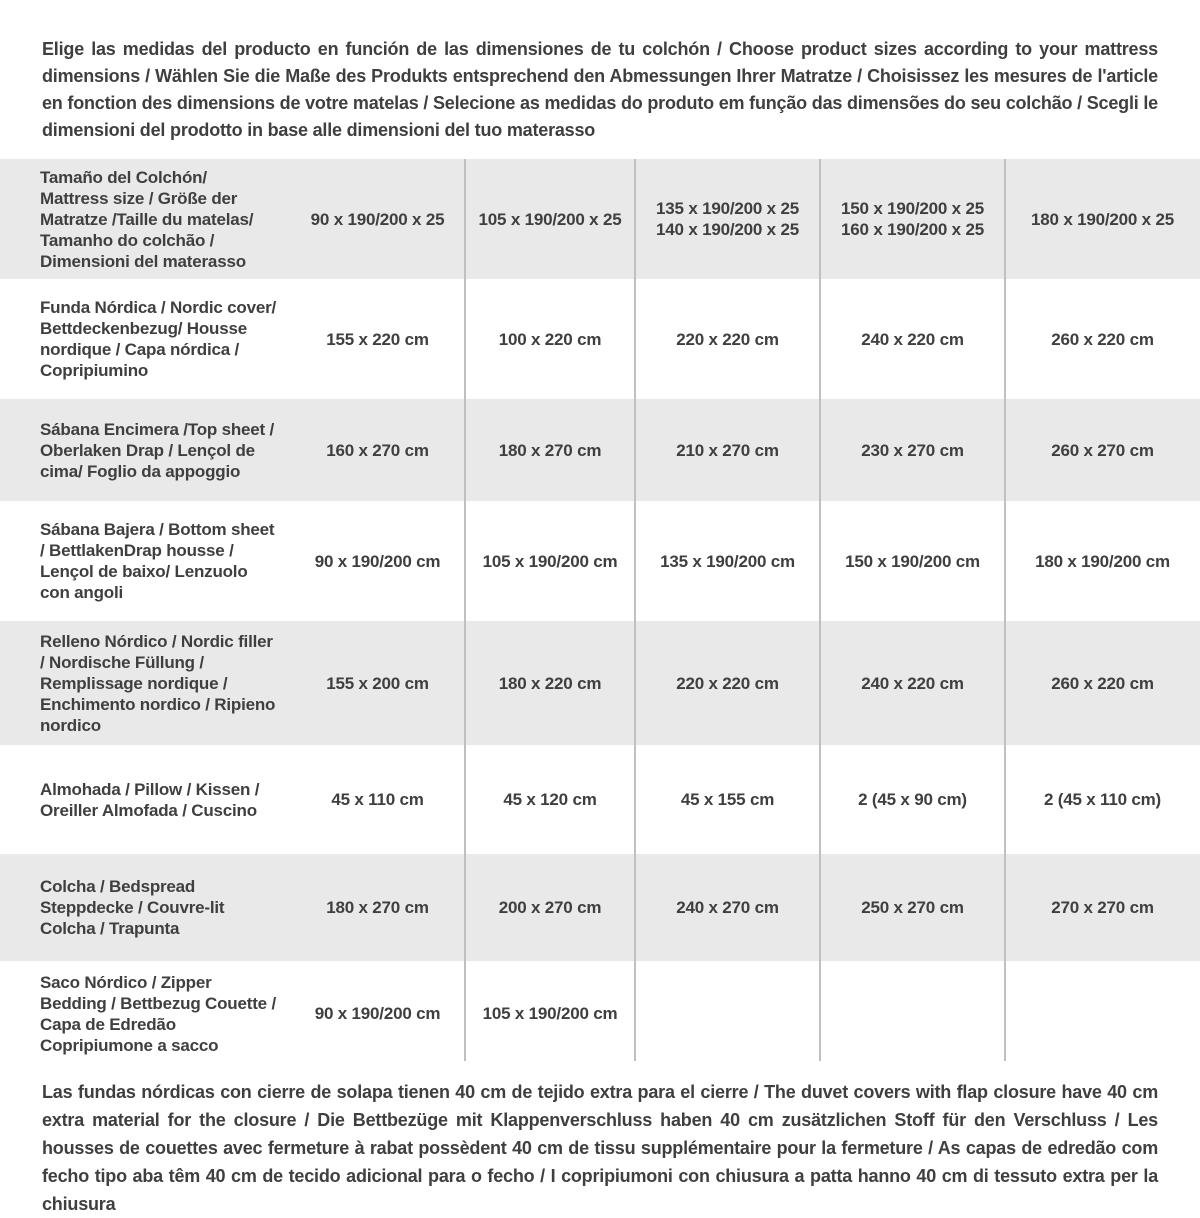 This screenshot has width=1200, height=1218. Describe the element at coordinates (1102, 450) in the screenshot. I see `size-cell: 260 x 270 cm` at that location.